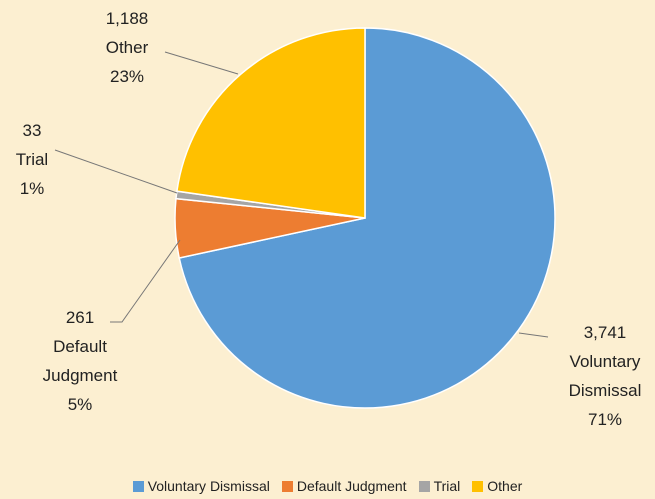 Image resolution: width=655 pixels, height=499 pixels. I want to click on data-label: 3,741 Voluntary Dismissal 71%, so click(604, 376).